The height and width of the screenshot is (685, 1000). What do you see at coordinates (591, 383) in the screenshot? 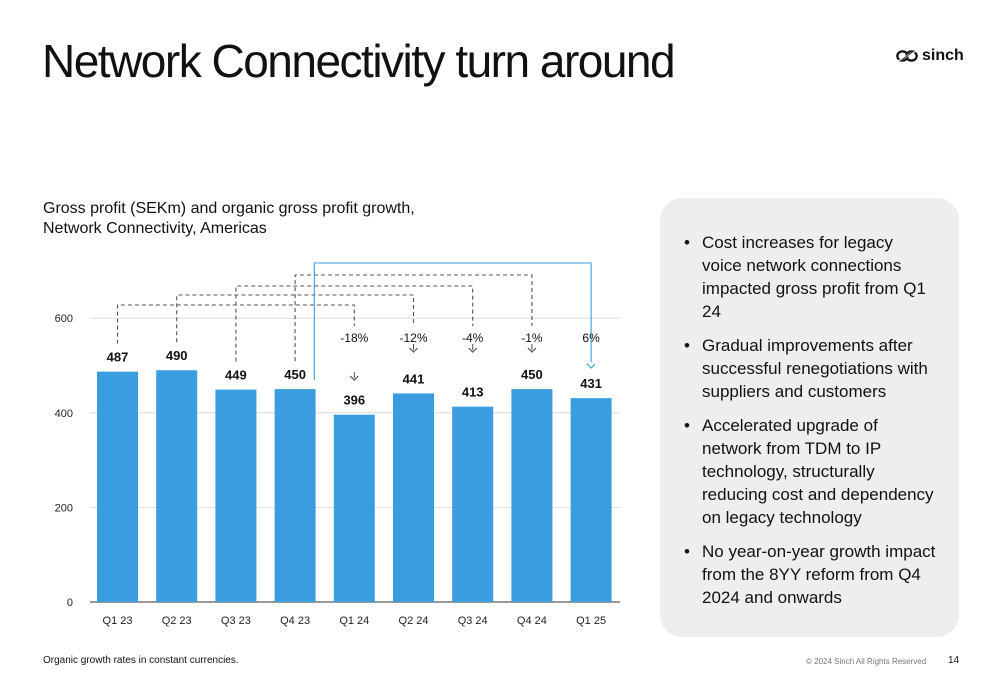
I see `data-label: 431` at bounding box center [591, 383].